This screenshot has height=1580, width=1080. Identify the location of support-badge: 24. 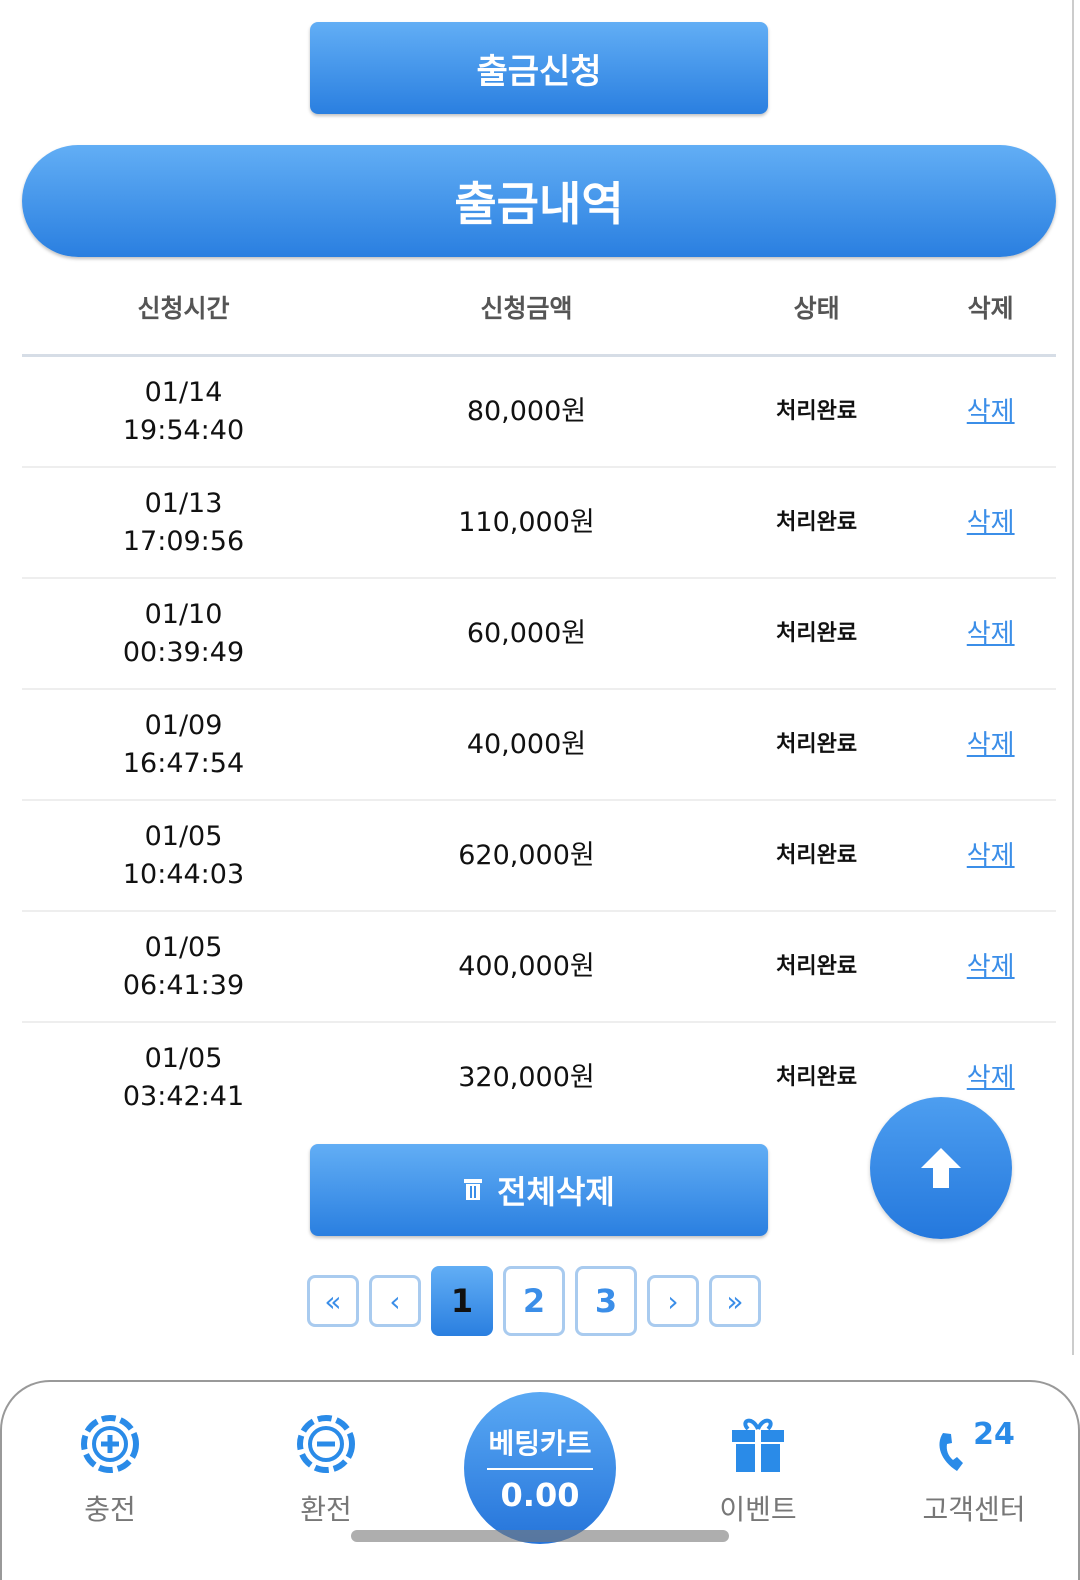
(994, 1434).